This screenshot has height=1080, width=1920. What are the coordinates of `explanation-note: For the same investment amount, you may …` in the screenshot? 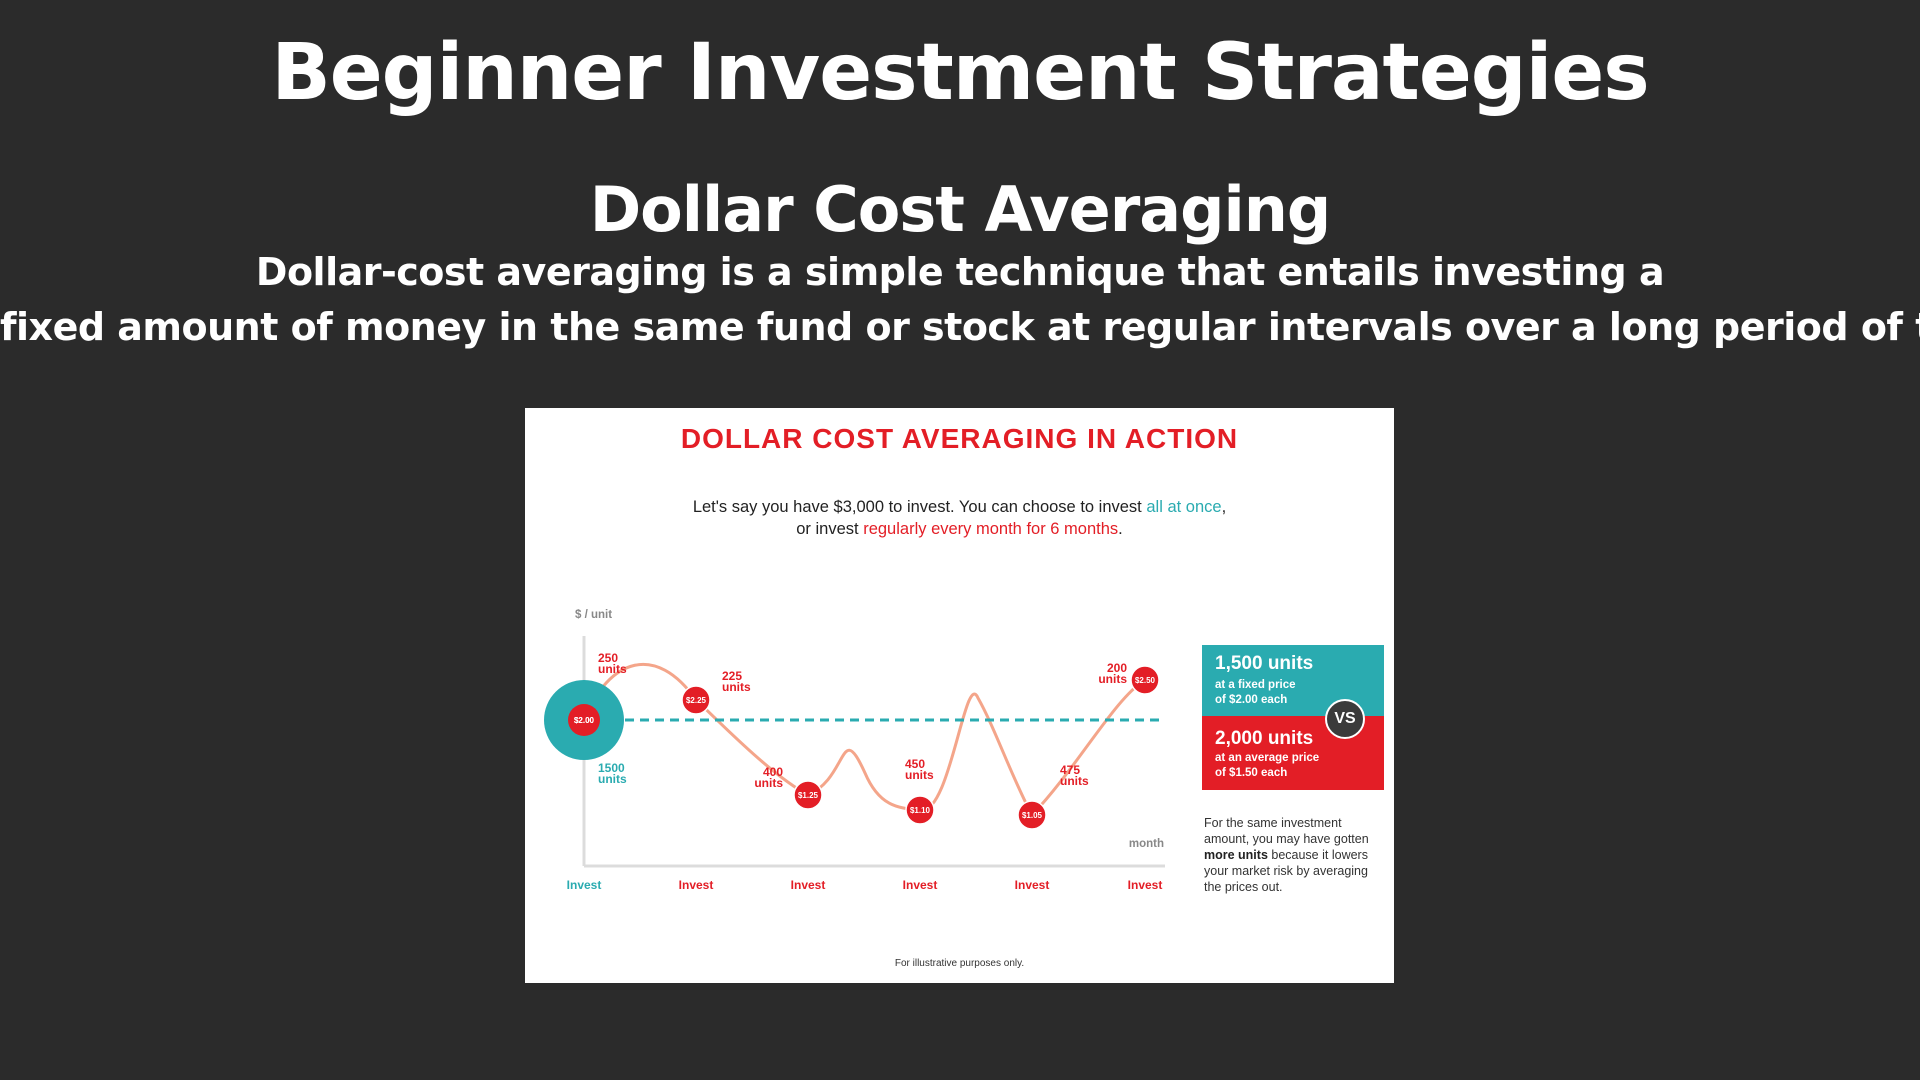 It's located at (1294, 855).